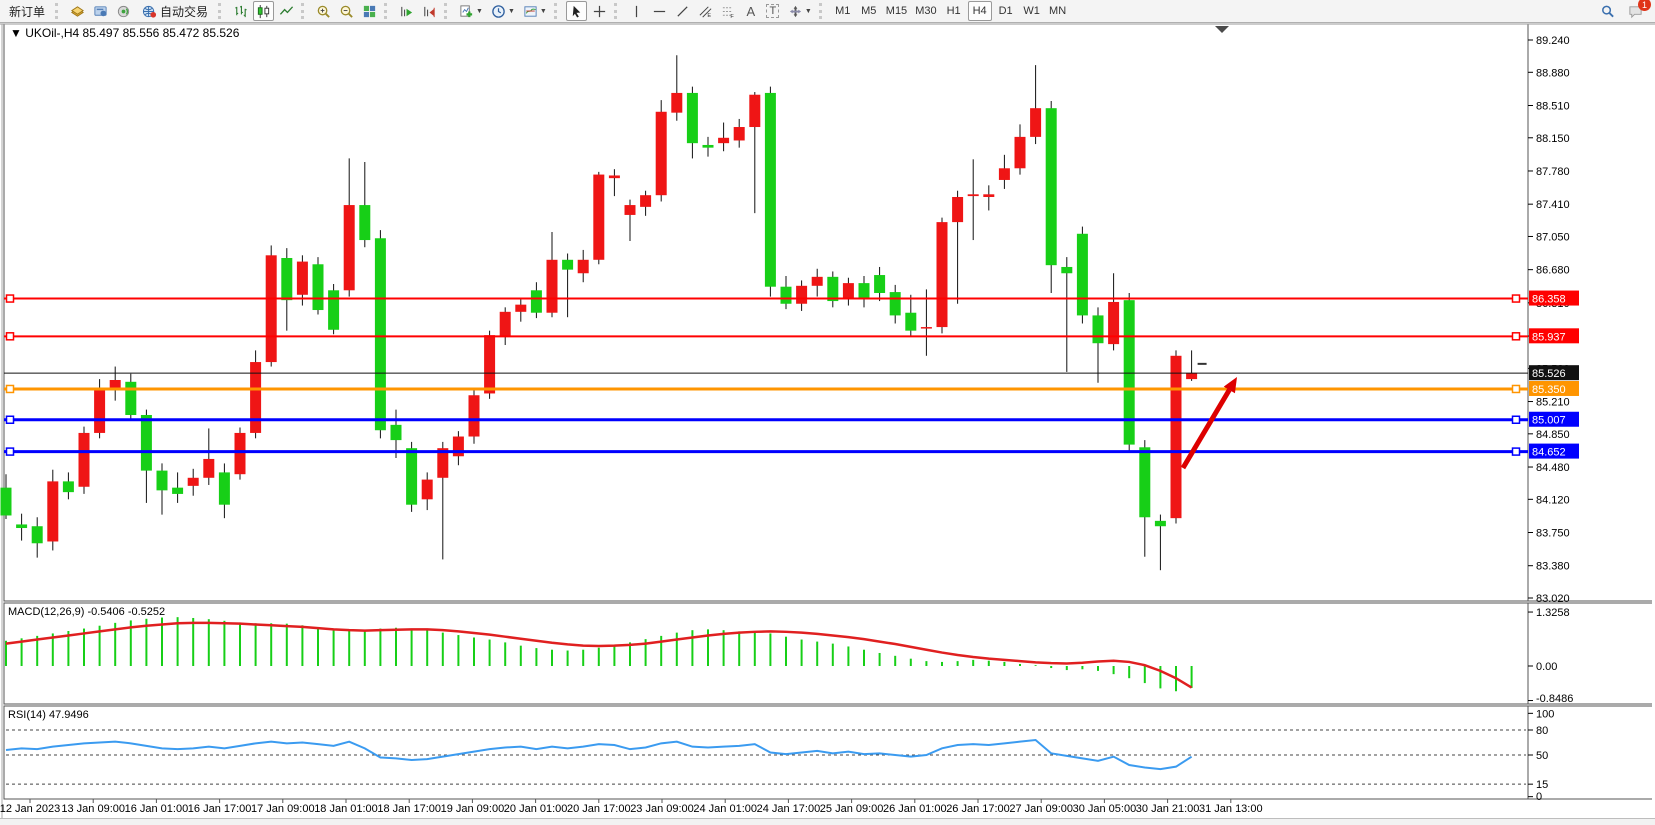  What do you see at coordinates (1206, 429) in the screenshot?
I see `trend-arrow-shaft` at bounding box center [1206, 429].